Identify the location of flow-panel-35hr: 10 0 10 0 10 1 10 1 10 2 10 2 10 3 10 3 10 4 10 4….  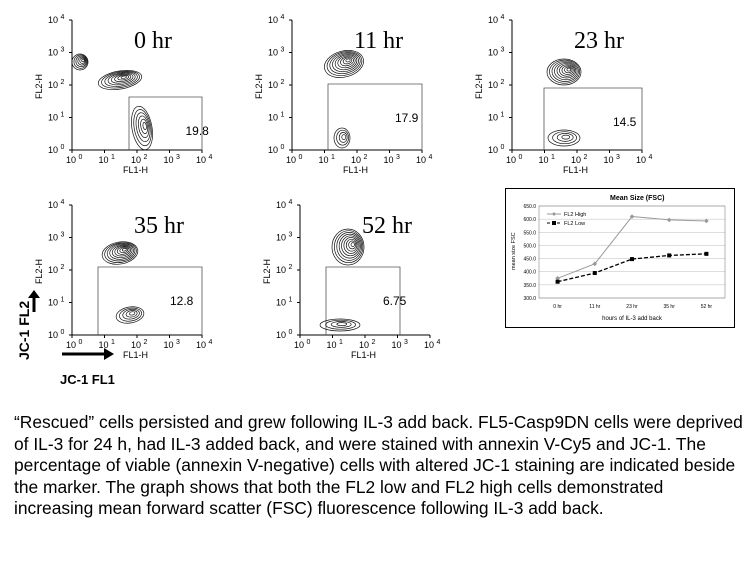
(137, 280).